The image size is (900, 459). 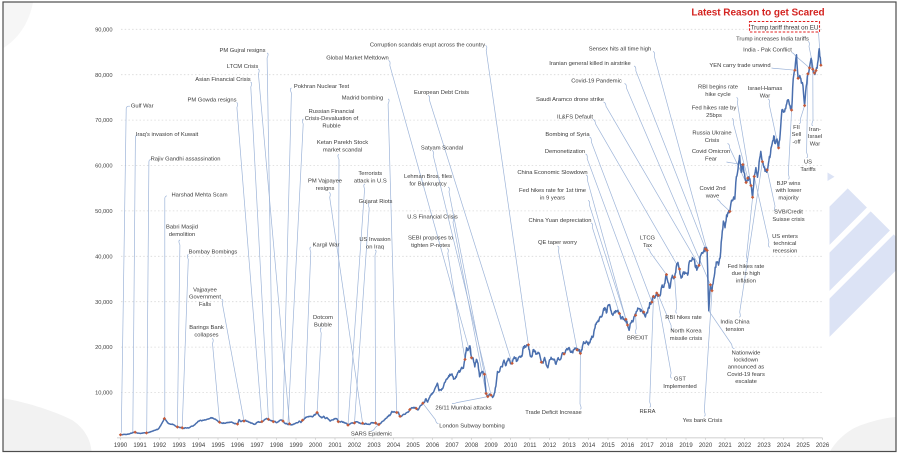 What do you see at coordinates (342, 143) in the screenshot?
I see `svg-text: Ketan Parekh Stock` at bounding box center [342, 143].